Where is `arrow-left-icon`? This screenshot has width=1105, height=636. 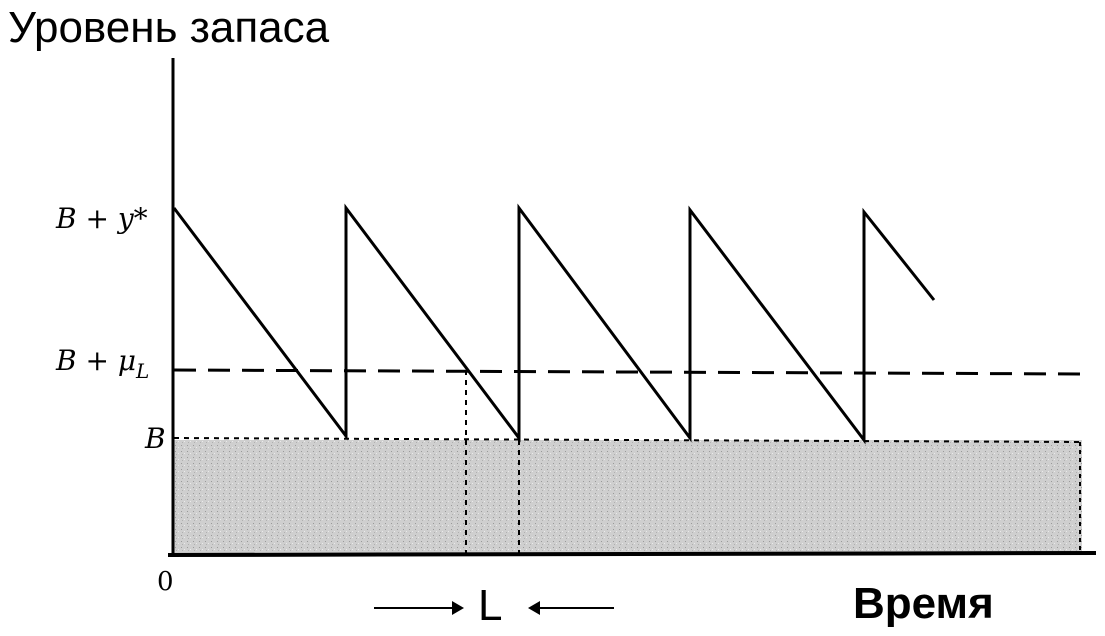
arrow-left-icon is located at coordinates (534, 608).